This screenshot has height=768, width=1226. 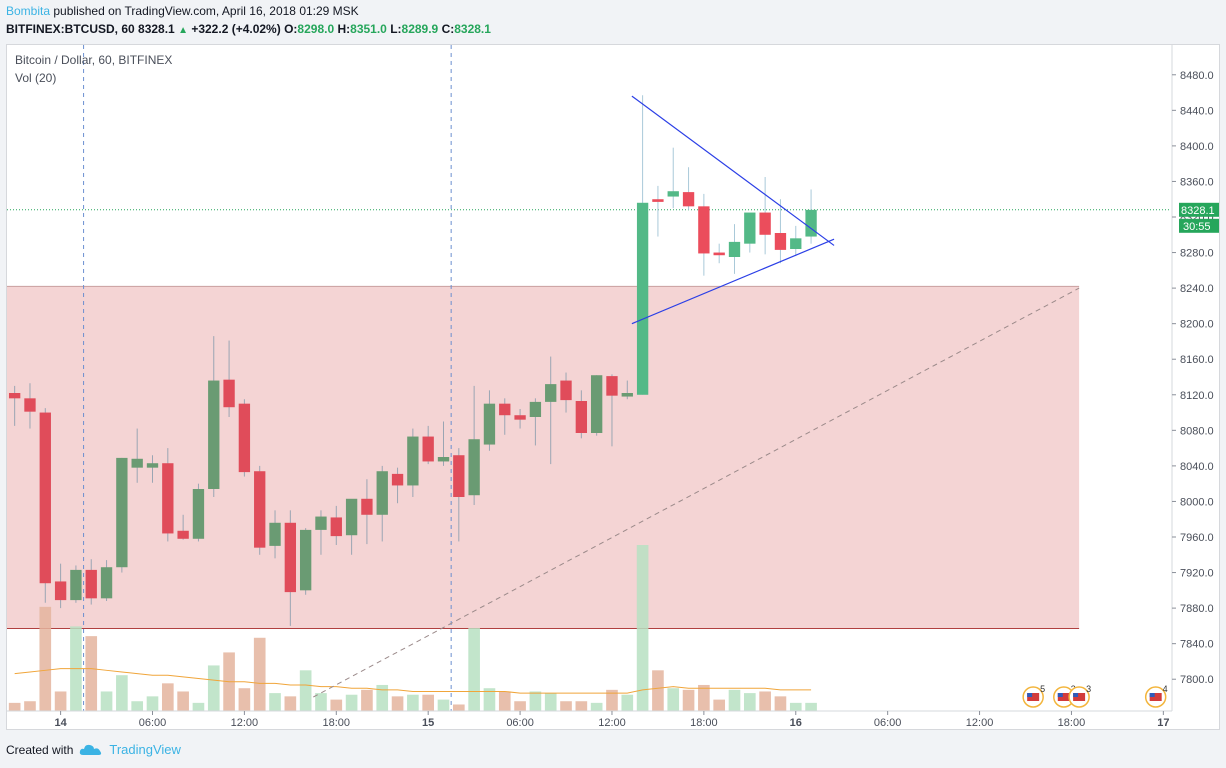 I want to click on author-link: Bombita, so click(x=28, y=11).